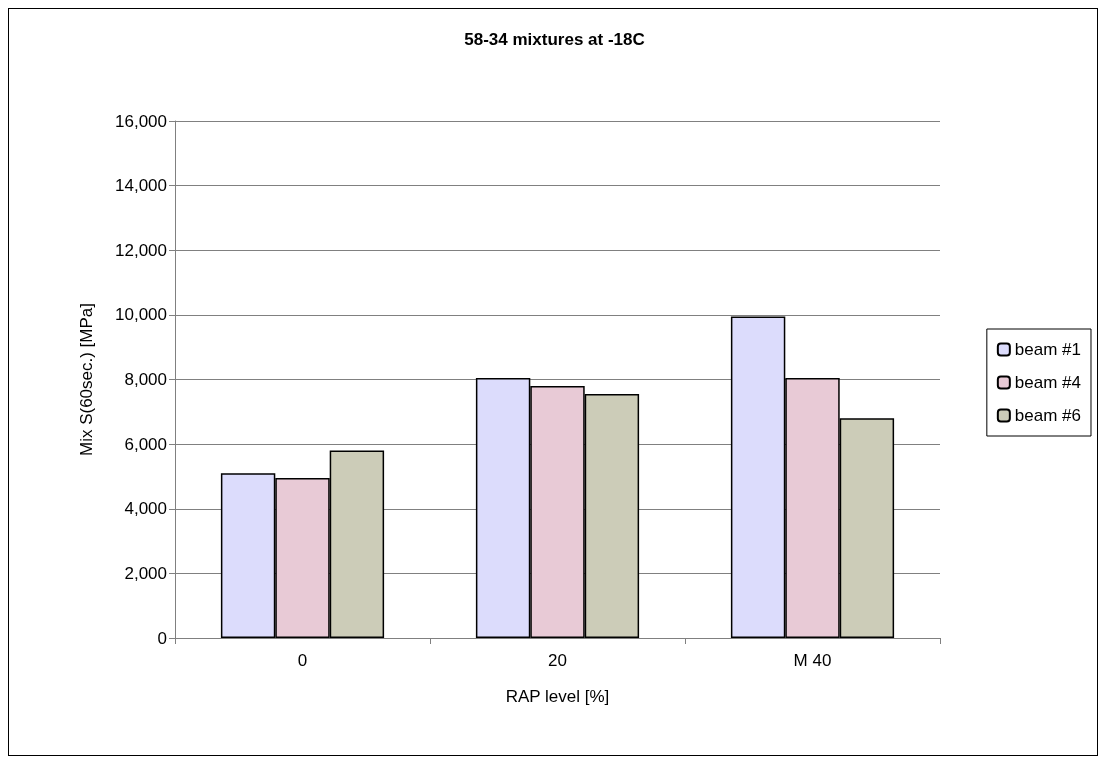 The image size is (1109, 765). What do you see at coordinates (554, 39) in the screenshot?
I see `chart-title: 58-34 mixtures at -18C` at bounding box center [554, 39].